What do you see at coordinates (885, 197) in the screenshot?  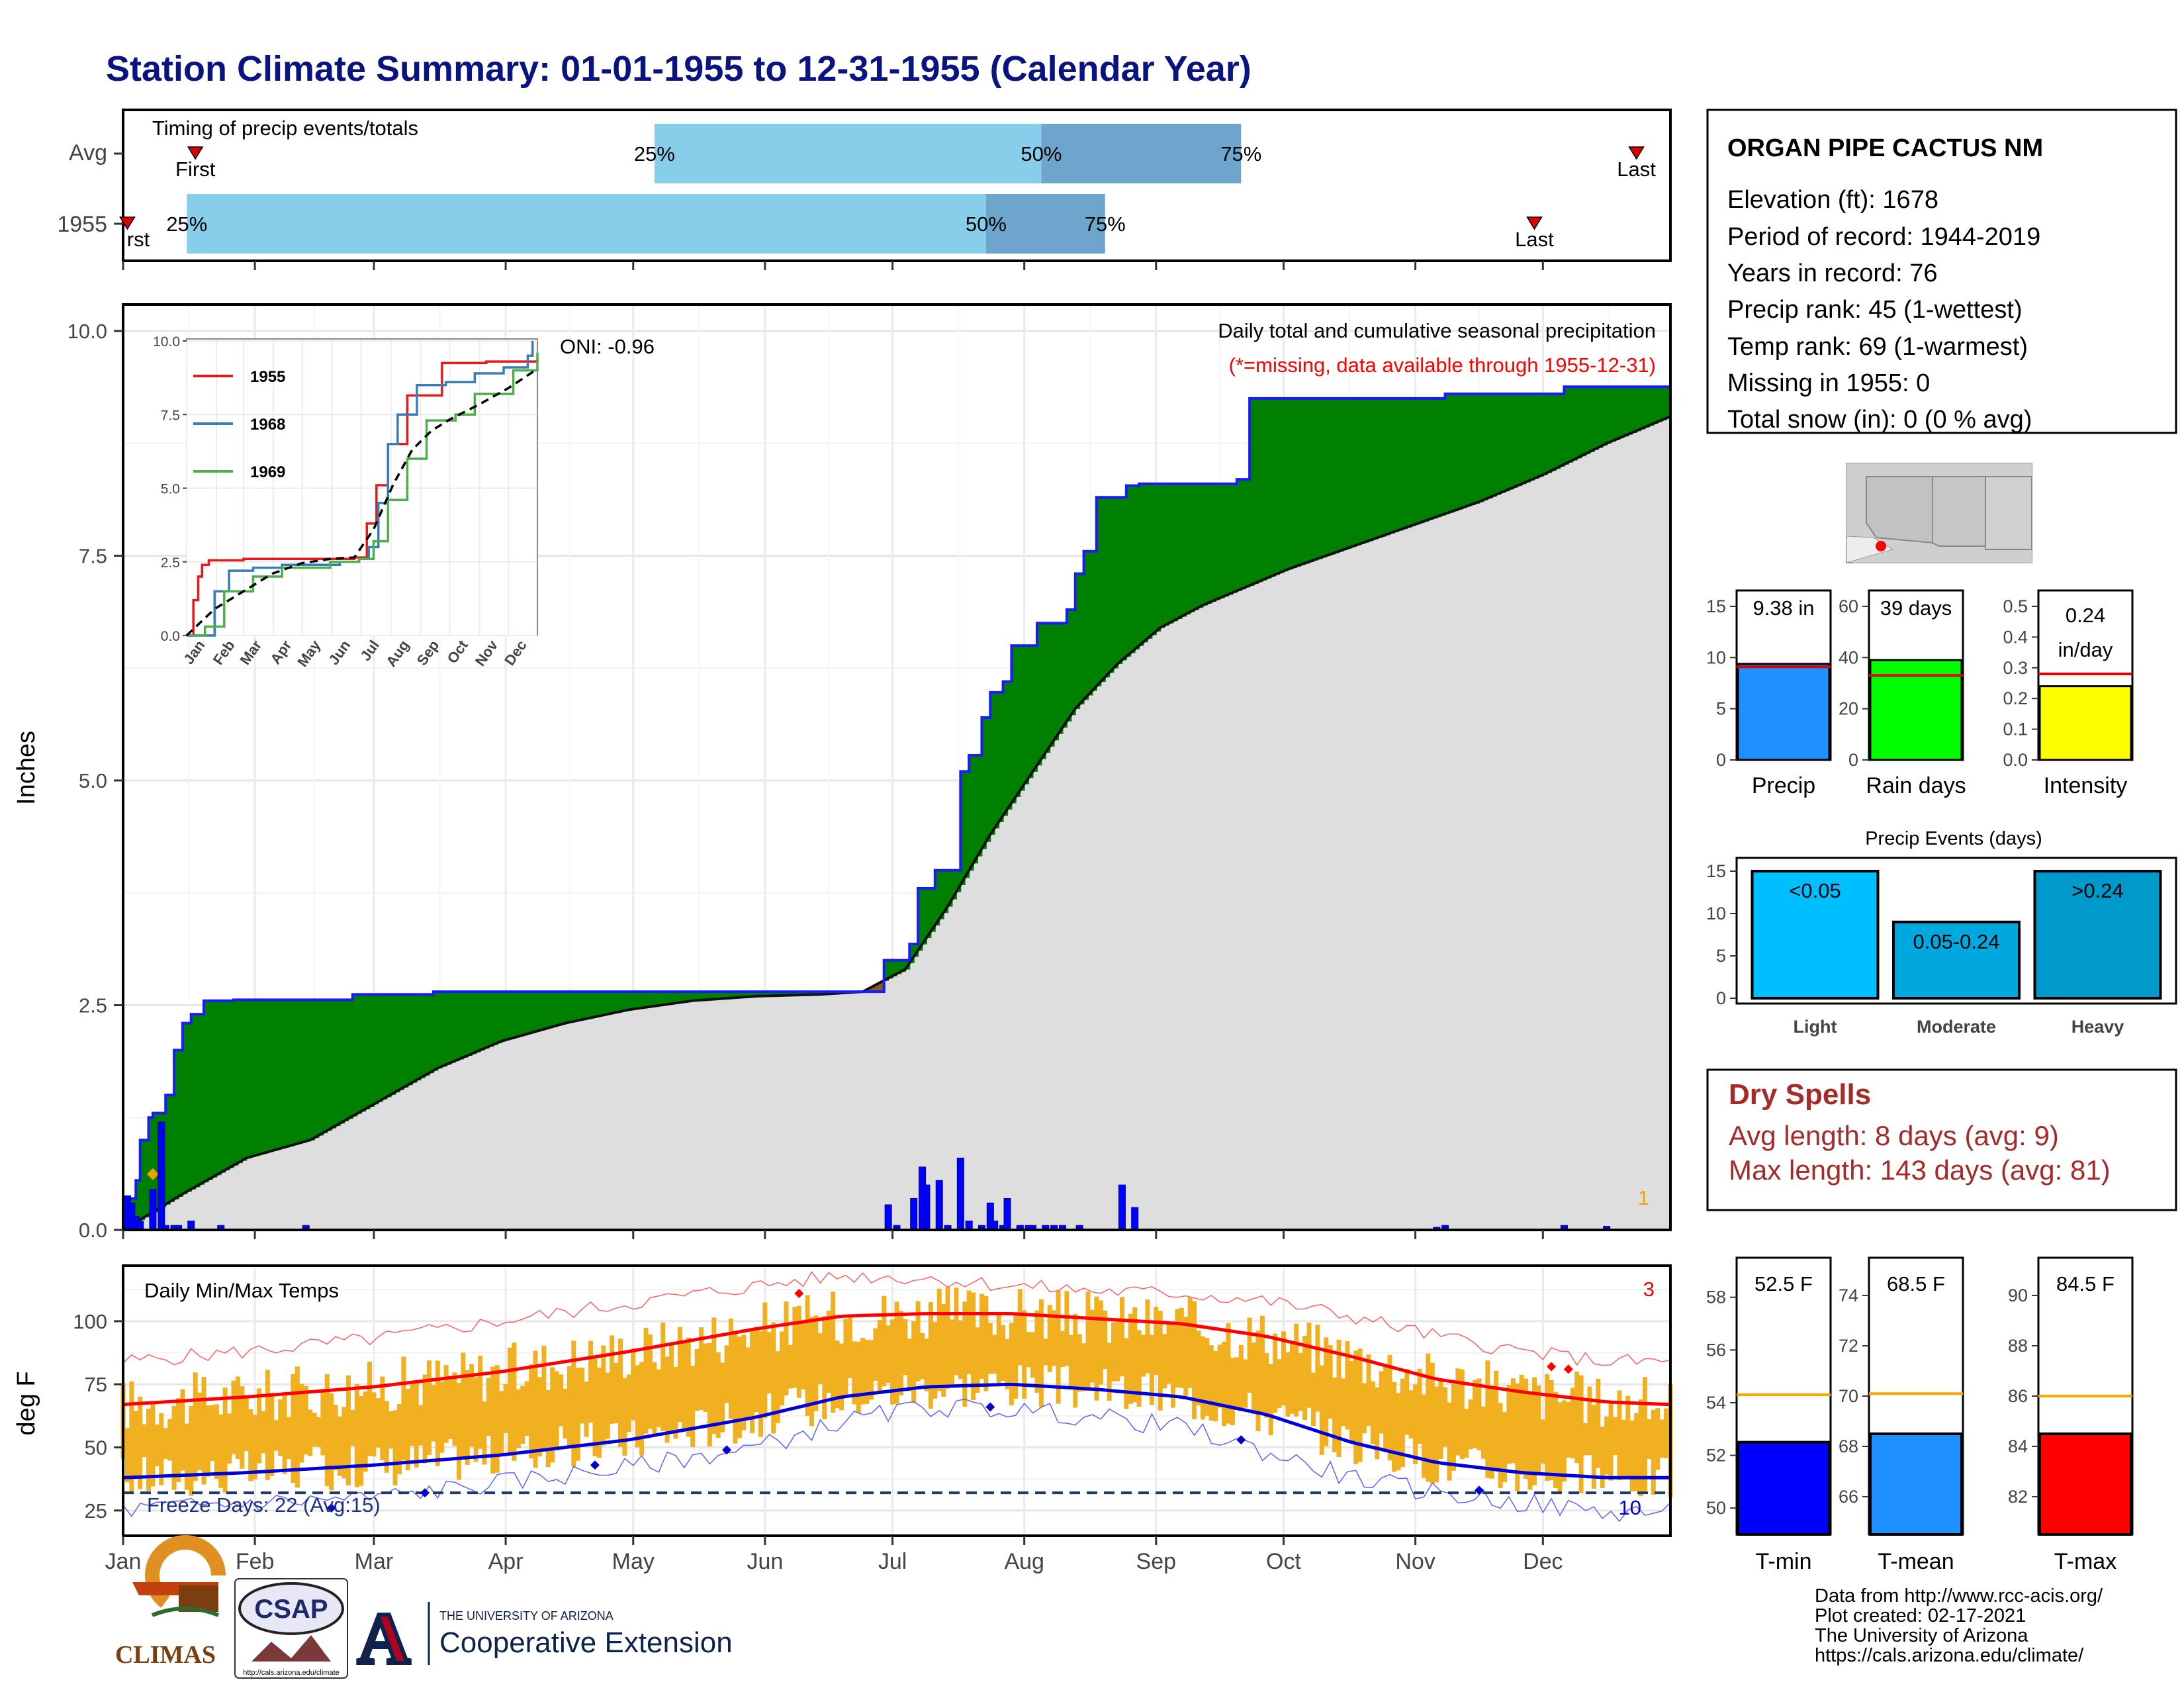 I see `timing-content: 25% 50% 75% First Last 25% 50% 75% rst Last` at bounding box center [885, 197].